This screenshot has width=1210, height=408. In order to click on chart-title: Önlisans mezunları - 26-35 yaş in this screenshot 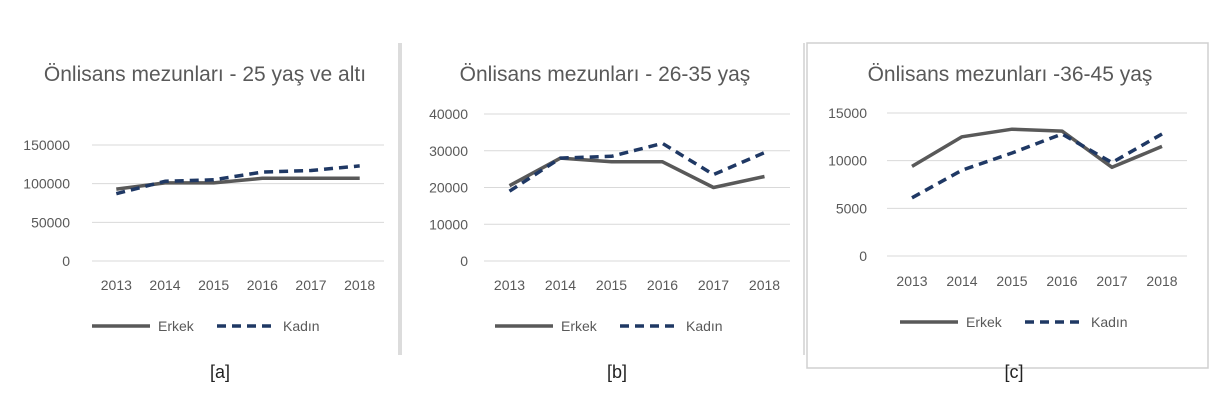, I will do `click(605, 74)`.